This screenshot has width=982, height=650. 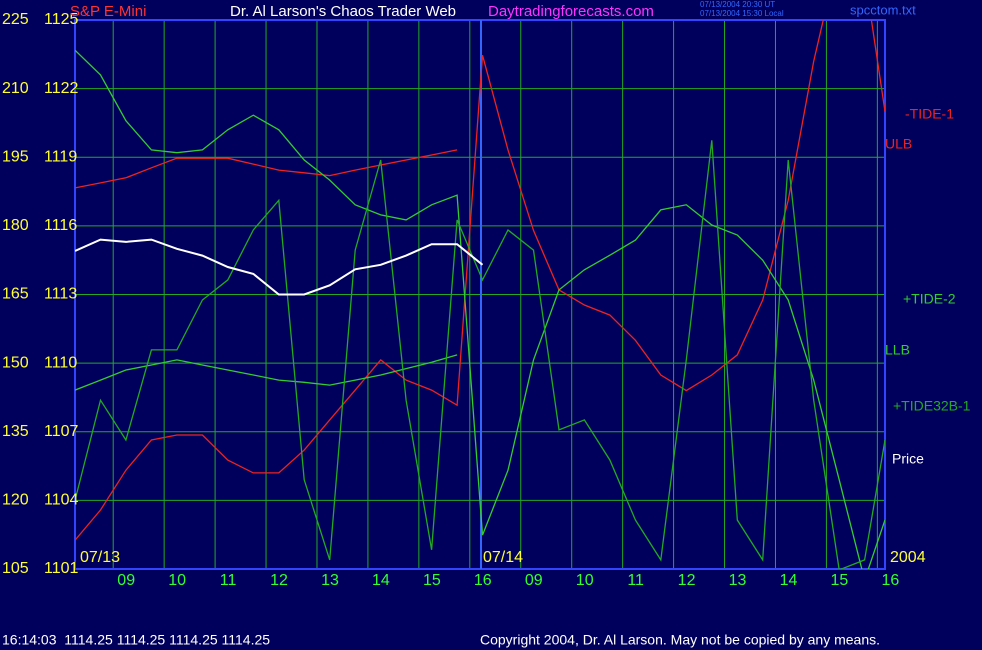 I want to click on instrument: S&P E-Mini, so click(x=108, y=11).